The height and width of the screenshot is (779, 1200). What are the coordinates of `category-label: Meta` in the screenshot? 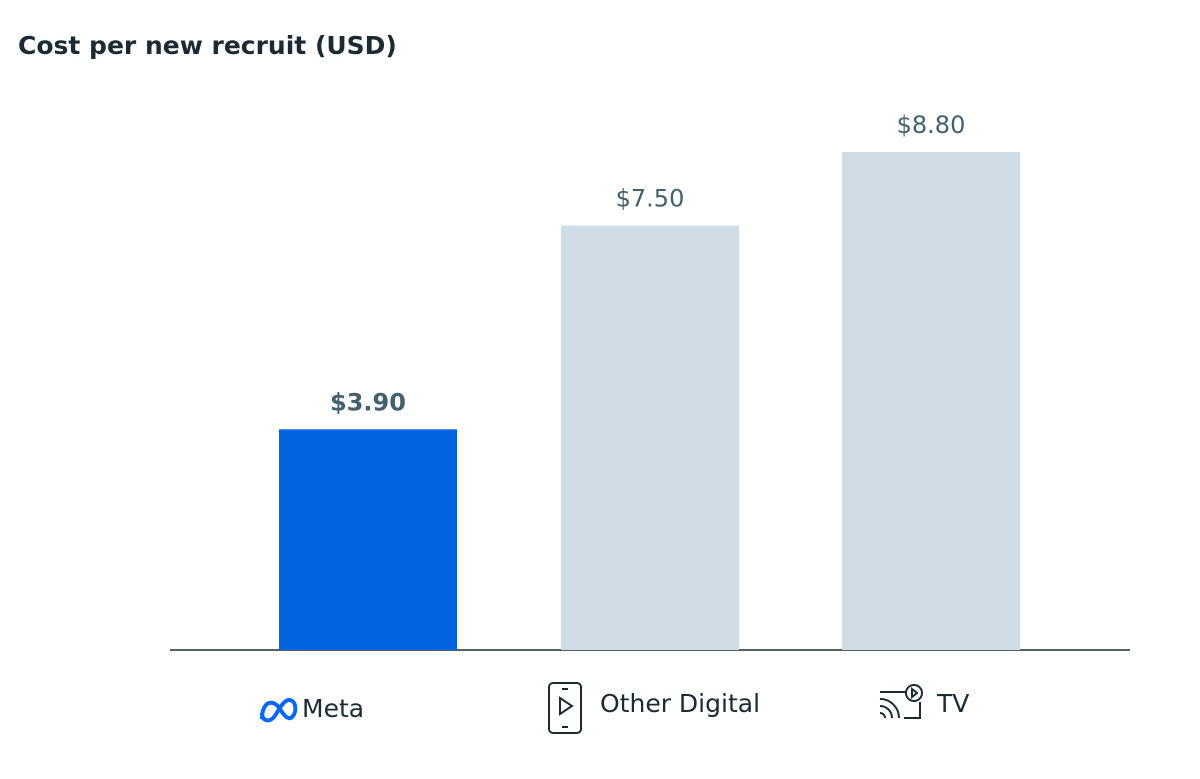 It's located at (333, 708).